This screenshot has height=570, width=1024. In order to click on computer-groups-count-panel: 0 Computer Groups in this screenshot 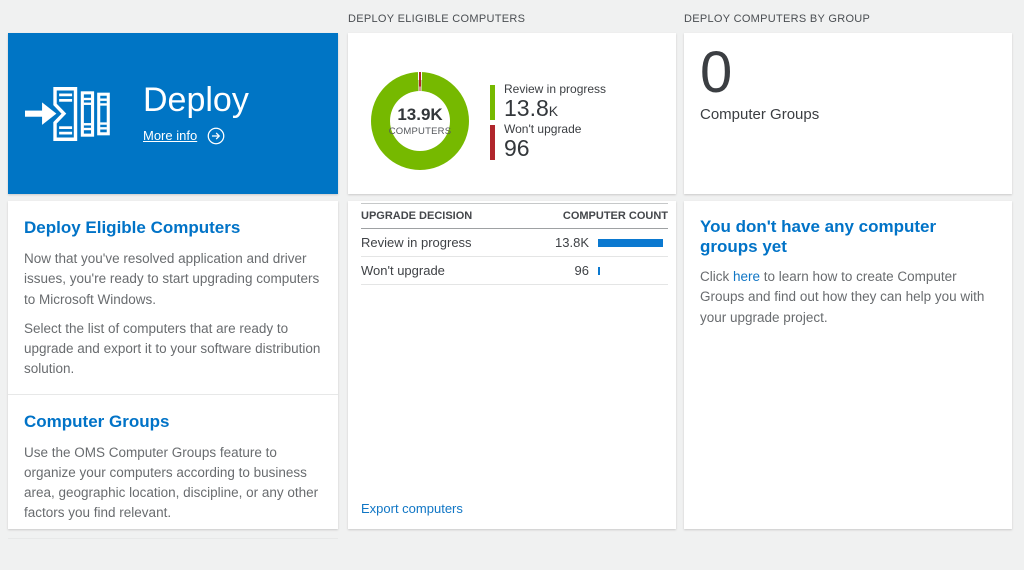, I will do `click(848, 113)`.